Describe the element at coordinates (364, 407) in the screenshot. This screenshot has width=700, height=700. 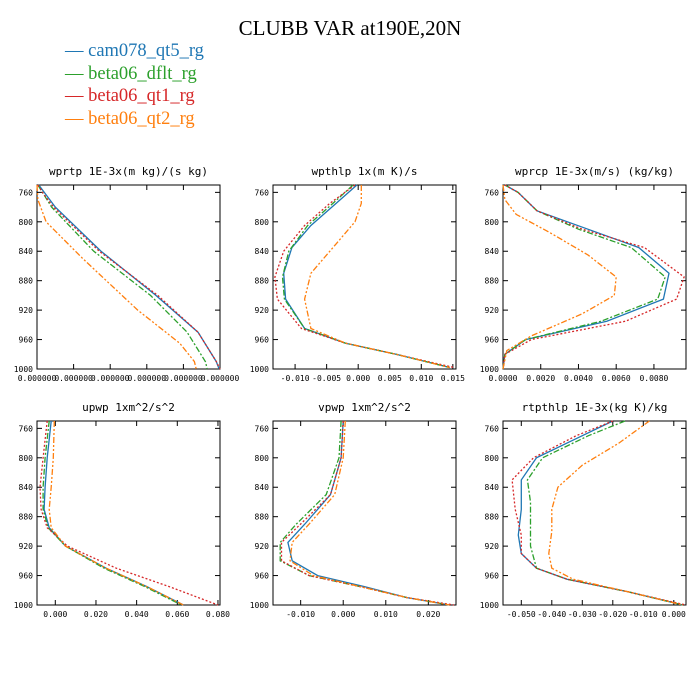
I see `panel-title: vpwp 1xm^2/s^2` at that location.